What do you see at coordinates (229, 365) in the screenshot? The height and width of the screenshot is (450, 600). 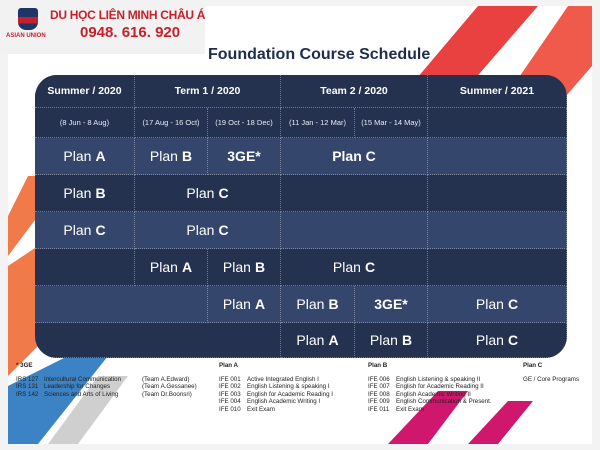 I see `notes-heading: Plan A` at bounding box center [229, 365].